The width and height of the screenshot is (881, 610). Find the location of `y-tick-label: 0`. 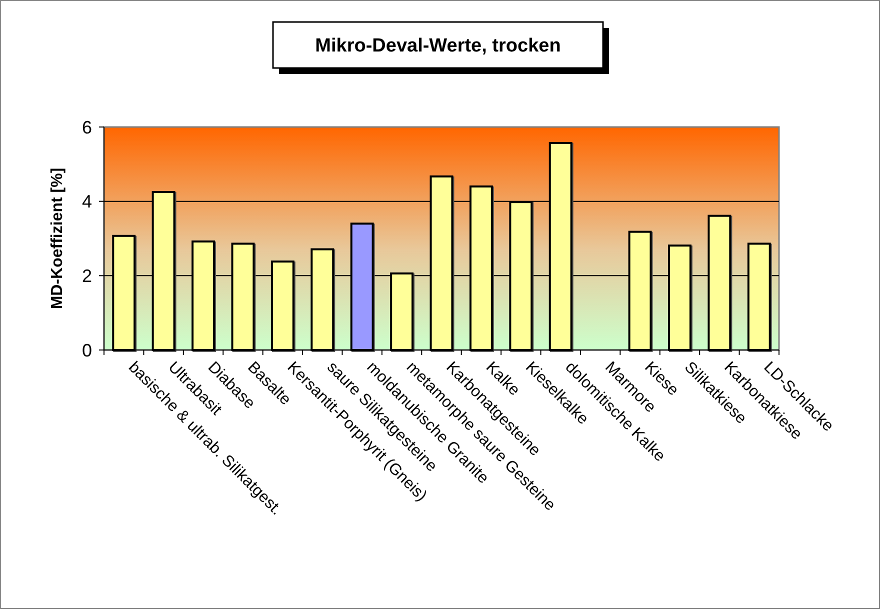

y-tick-label: 0 is located at coordinates (87, 350).